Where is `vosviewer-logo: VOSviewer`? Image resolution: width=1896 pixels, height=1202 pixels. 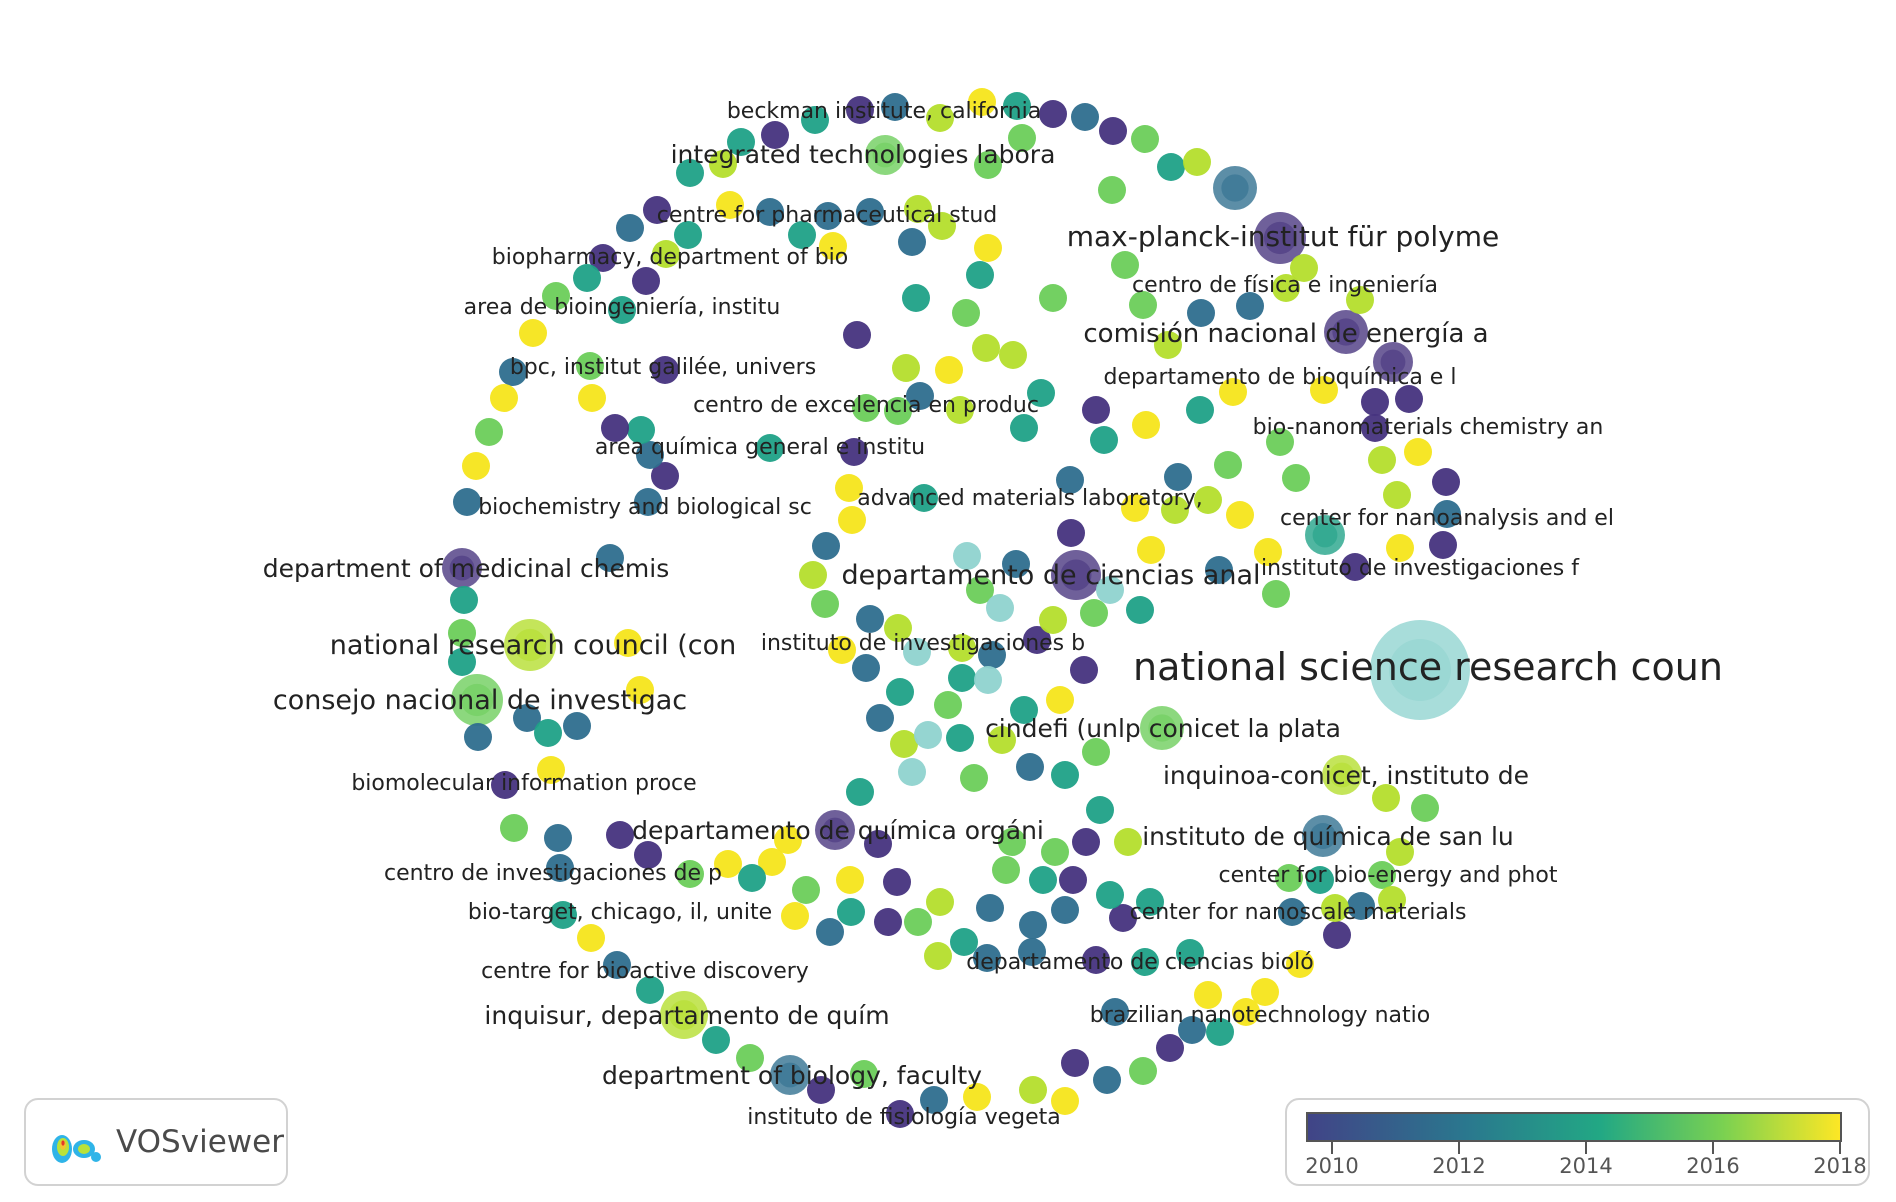 vosviewer-logo: VOSviewer is located at coordinates (156, 1142).